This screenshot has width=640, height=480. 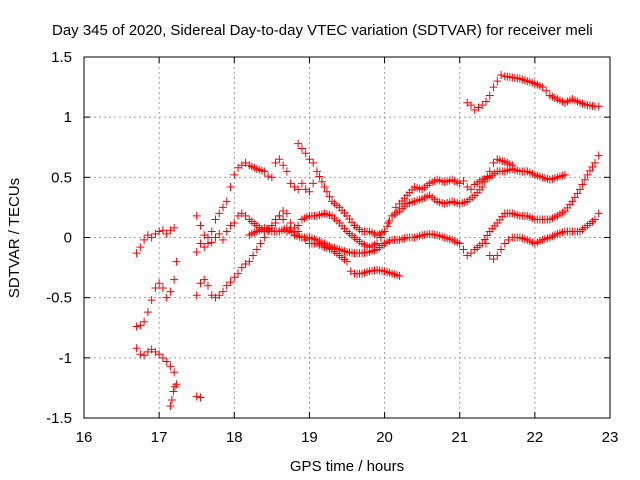 What do you see at coordinates (542, 236) in the screenshot?
I see `series-arc-l` at bounding box center [542, 236].